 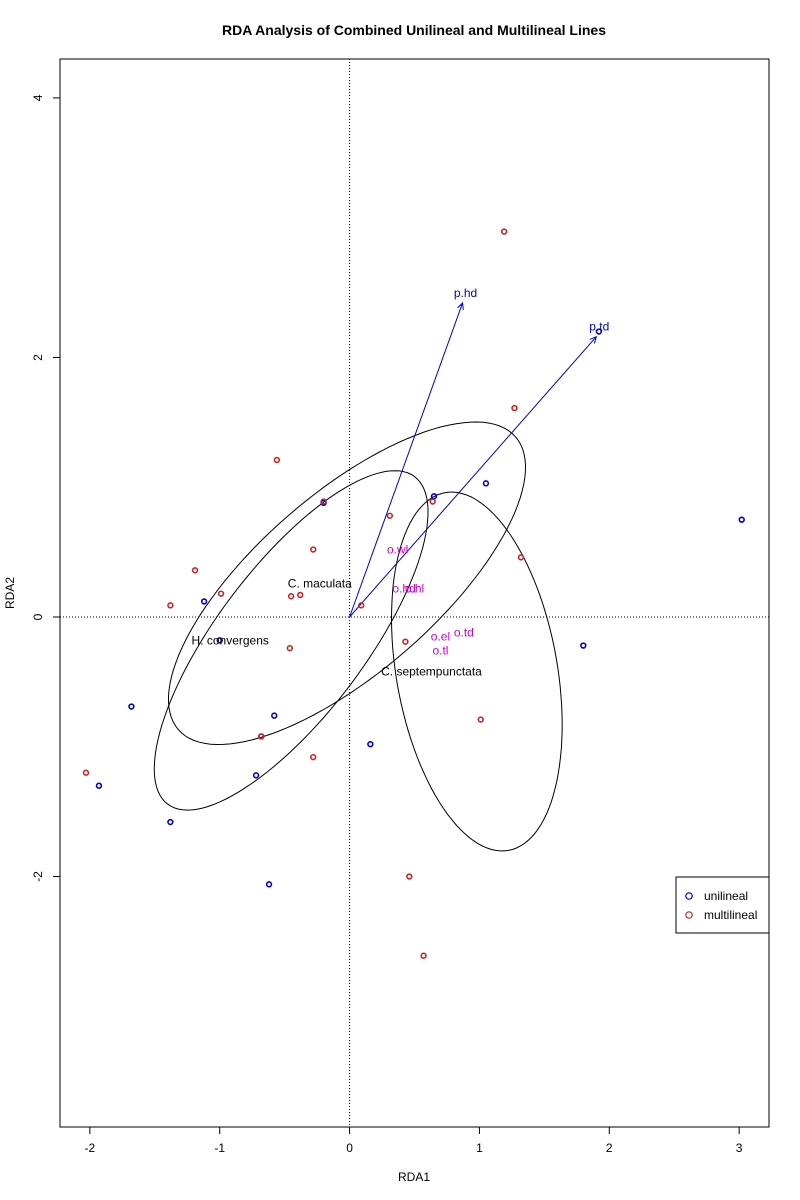 I want to click on x-tick-label: 0, so click(x=349, y=1148).